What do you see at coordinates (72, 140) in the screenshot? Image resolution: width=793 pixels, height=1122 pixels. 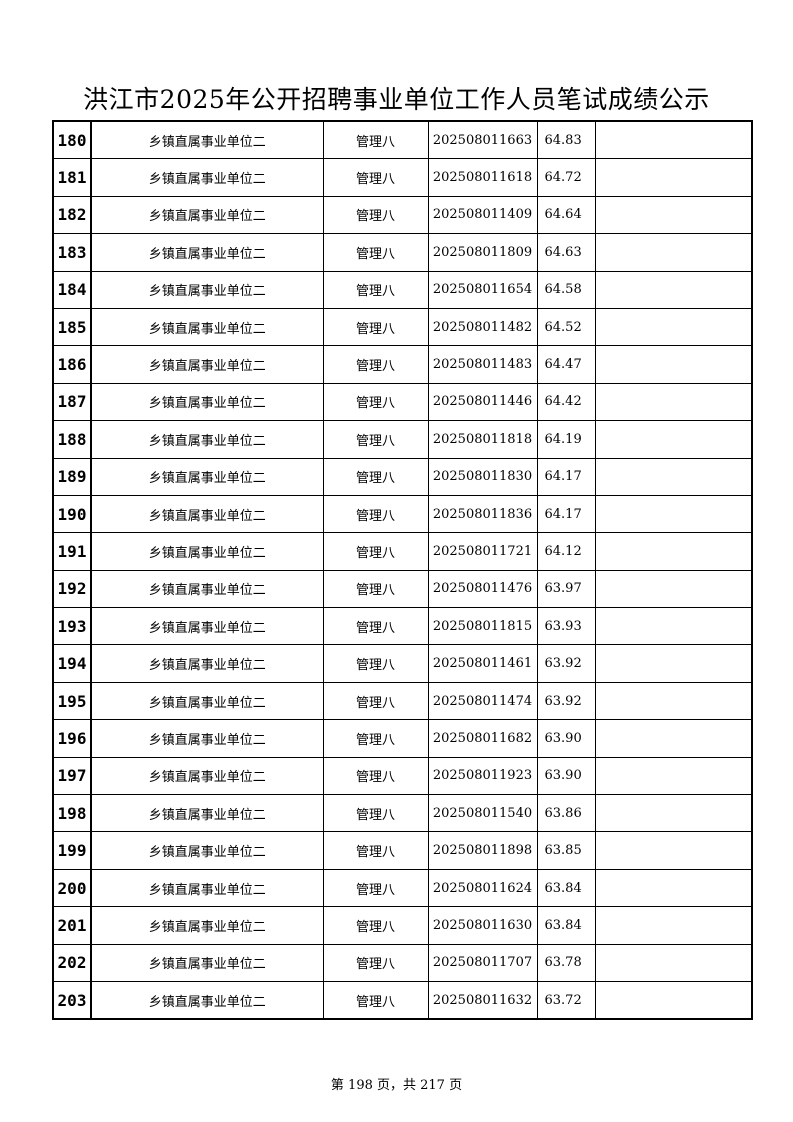 I see `row-number: 180` at bounding box center [72, 140].